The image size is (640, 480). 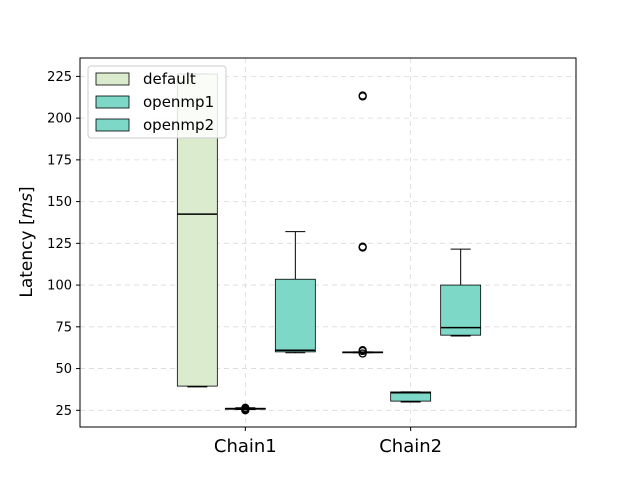 I want to click on y-axis-title-unit: ms, so click(x=27, y=206).